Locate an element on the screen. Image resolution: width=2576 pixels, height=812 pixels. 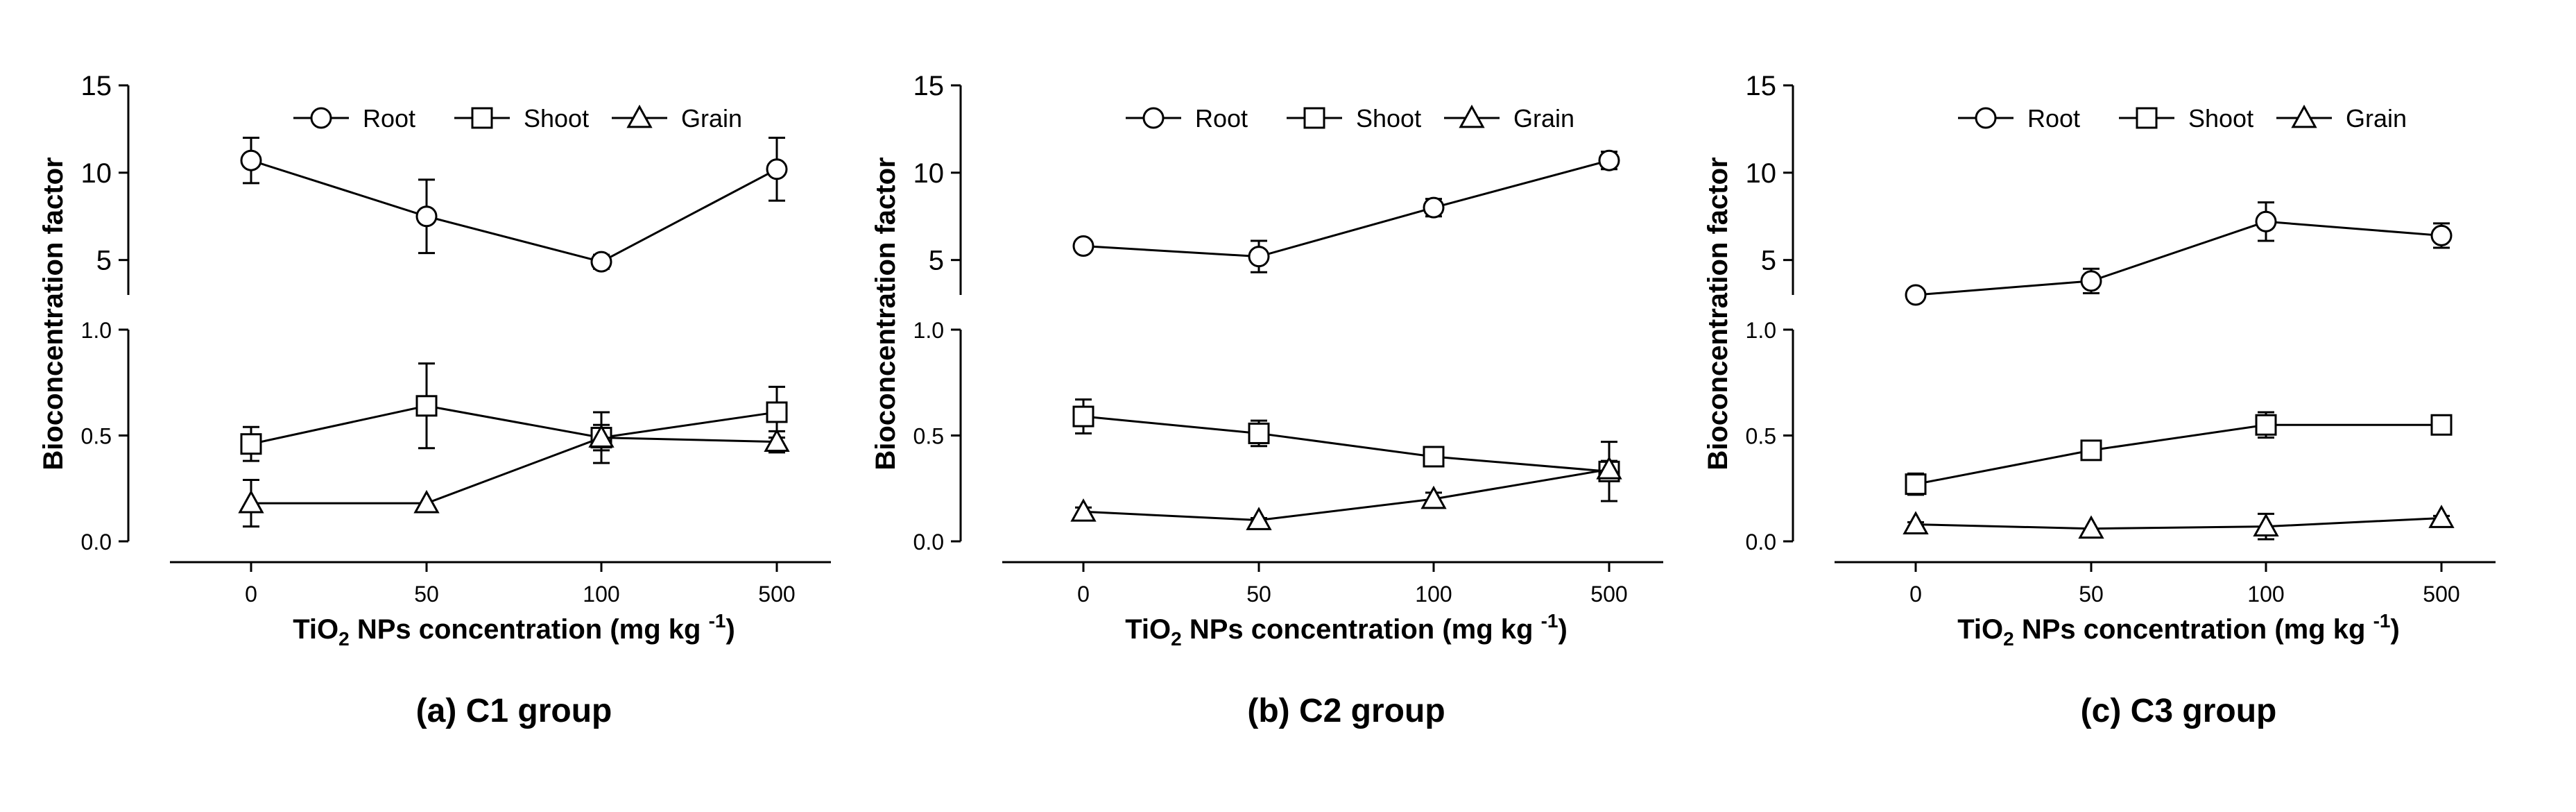
legend-marker-root is located at coordinates (321, 118).